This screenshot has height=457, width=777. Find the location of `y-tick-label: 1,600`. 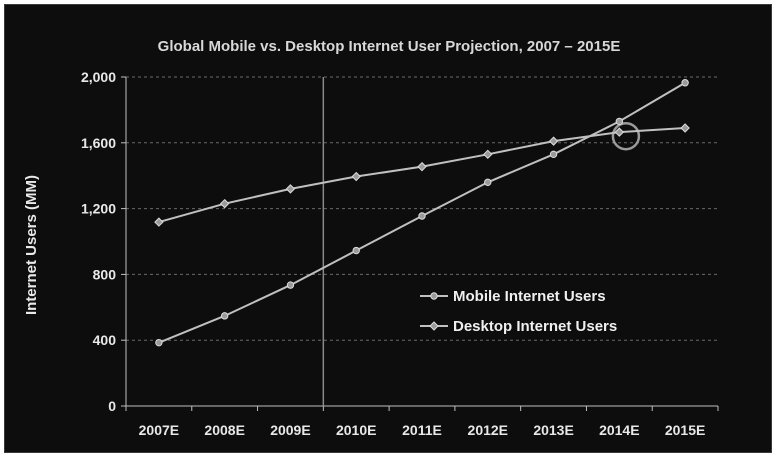

y-tick-label: 1,600 is located at coordinates (98, 143).